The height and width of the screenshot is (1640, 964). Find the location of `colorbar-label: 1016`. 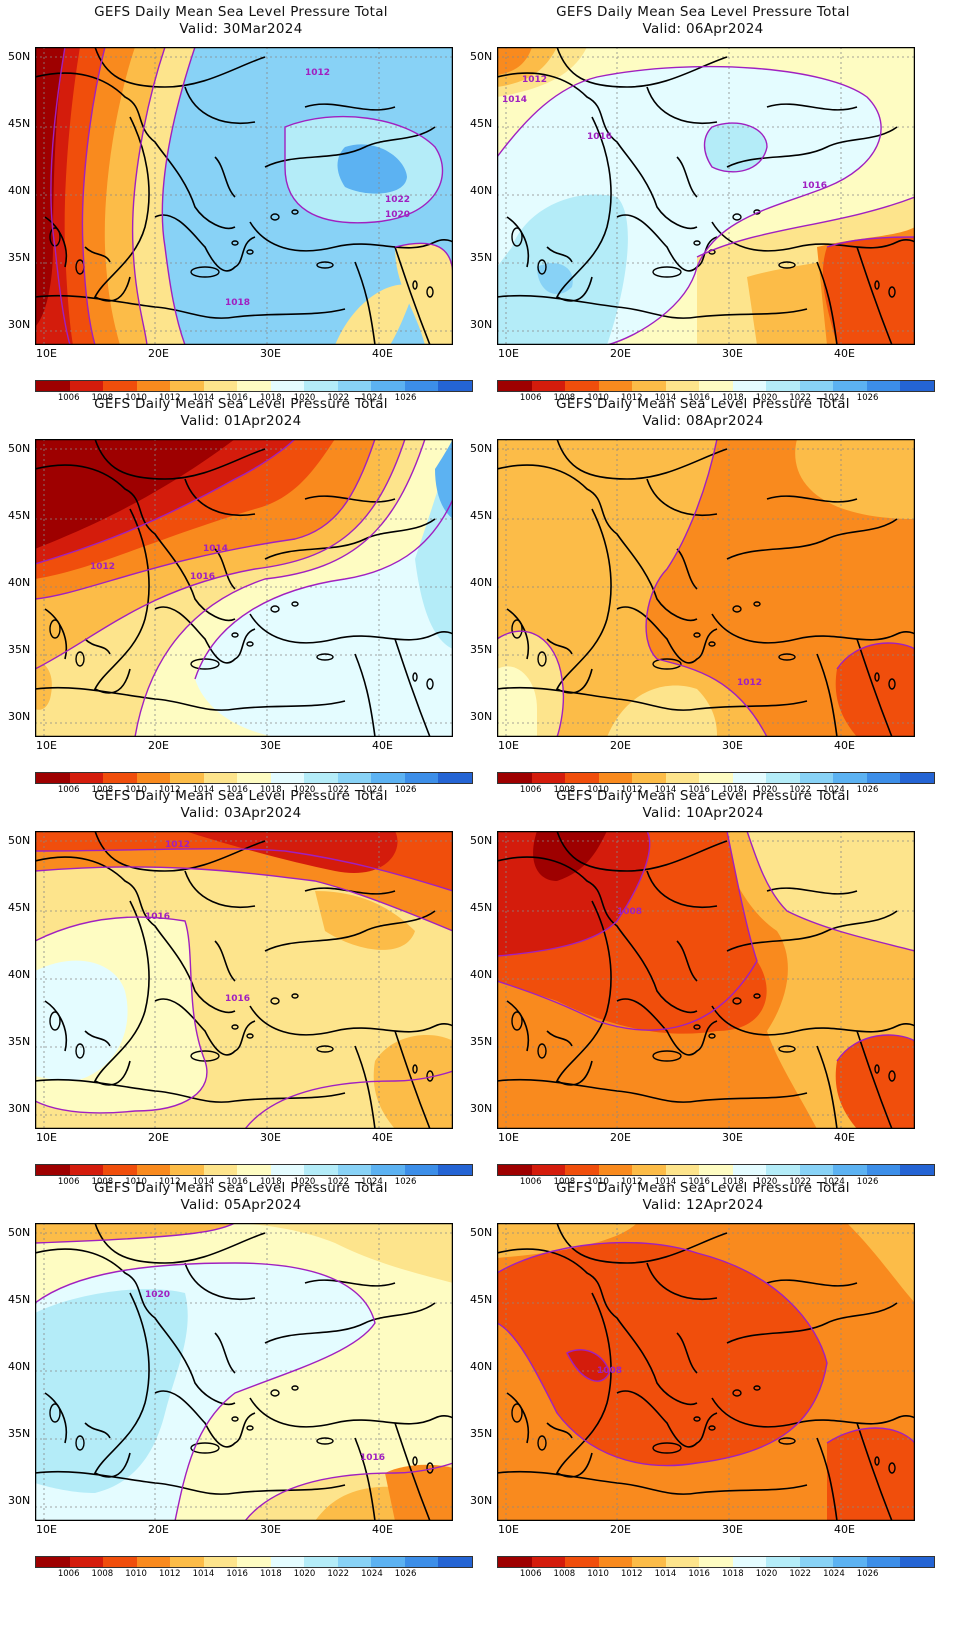

colorbar-label: 1016 is located at coordinates (699, 398).